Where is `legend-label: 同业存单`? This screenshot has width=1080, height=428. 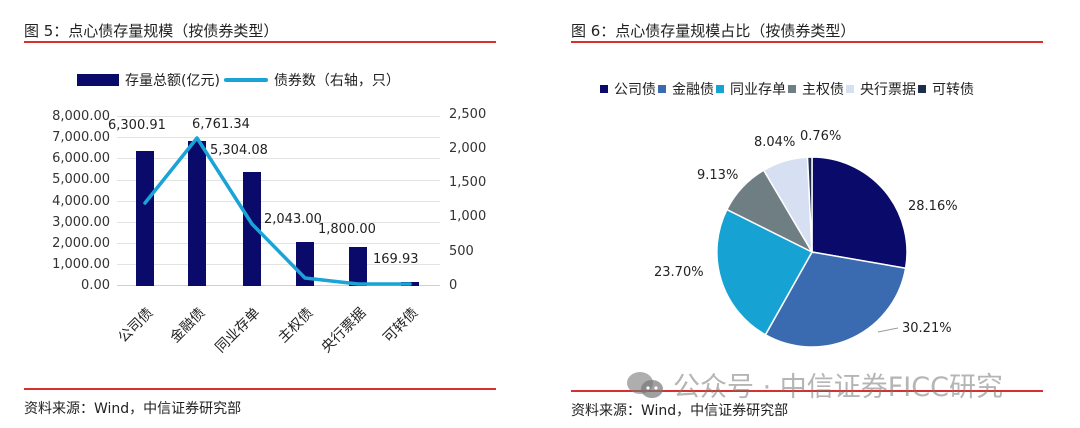 legend-label: 同业存单 is located at coordinates (758, 90).